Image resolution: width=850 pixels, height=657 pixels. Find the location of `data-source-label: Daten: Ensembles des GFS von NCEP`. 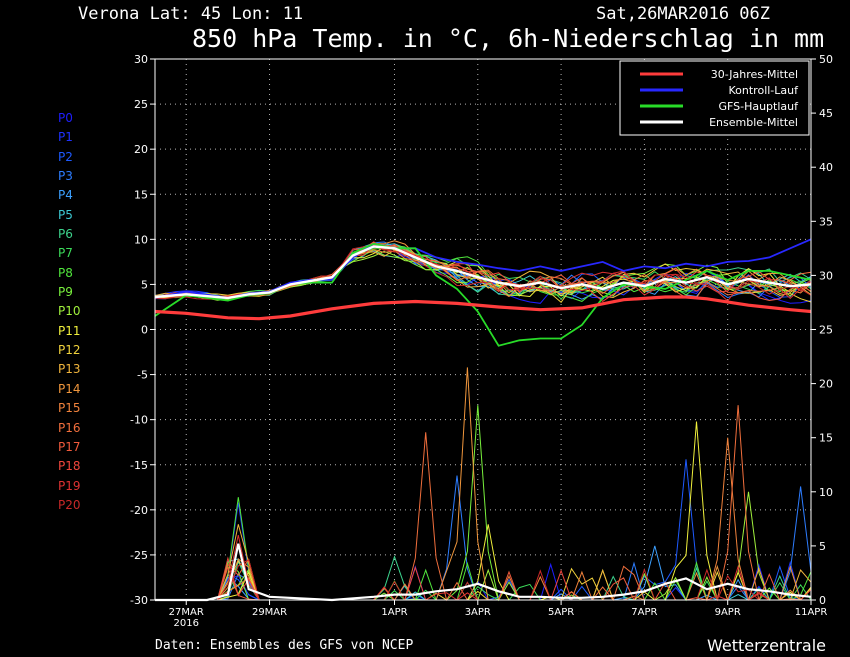

data-source-label: Daten: Ensembles des GFS von NCEP is located at coordinates (284, 645).